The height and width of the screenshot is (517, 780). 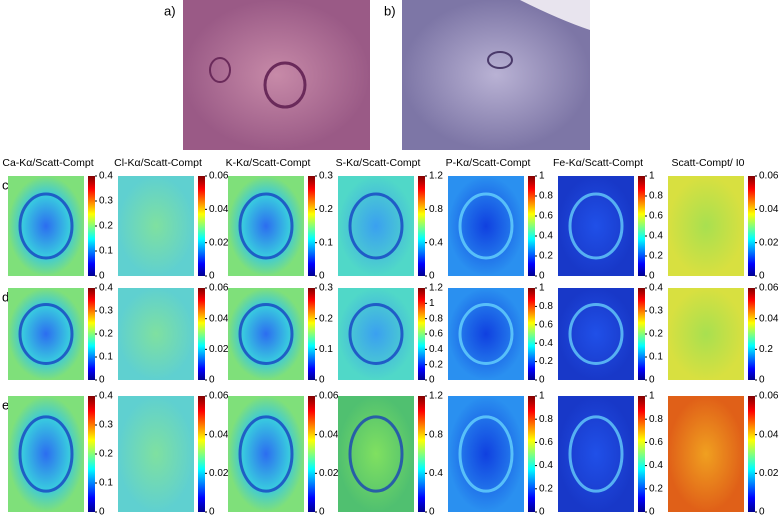 What do you see at coordinates (7, 184) in the screenshot?
I see `row-label: c)` at bounding box center [7, 184].